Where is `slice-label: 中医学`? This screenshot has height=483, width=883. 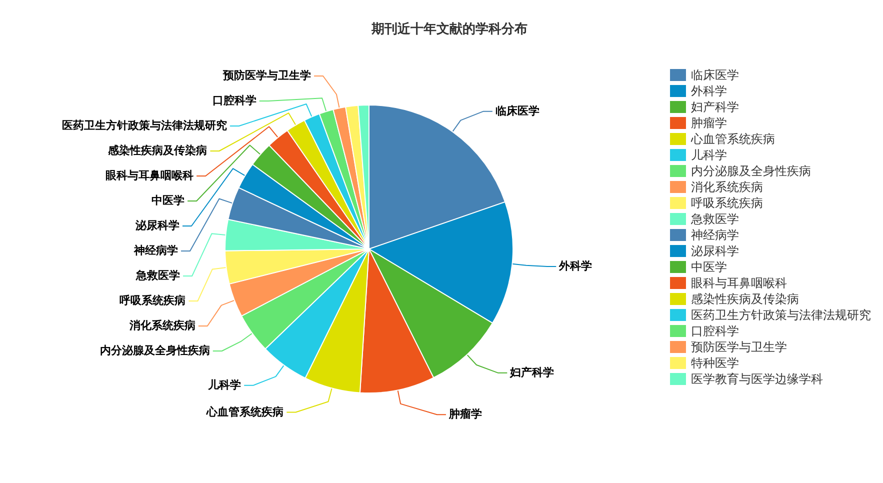 slice-label: 中医学 is located at coordinates (168, 200).